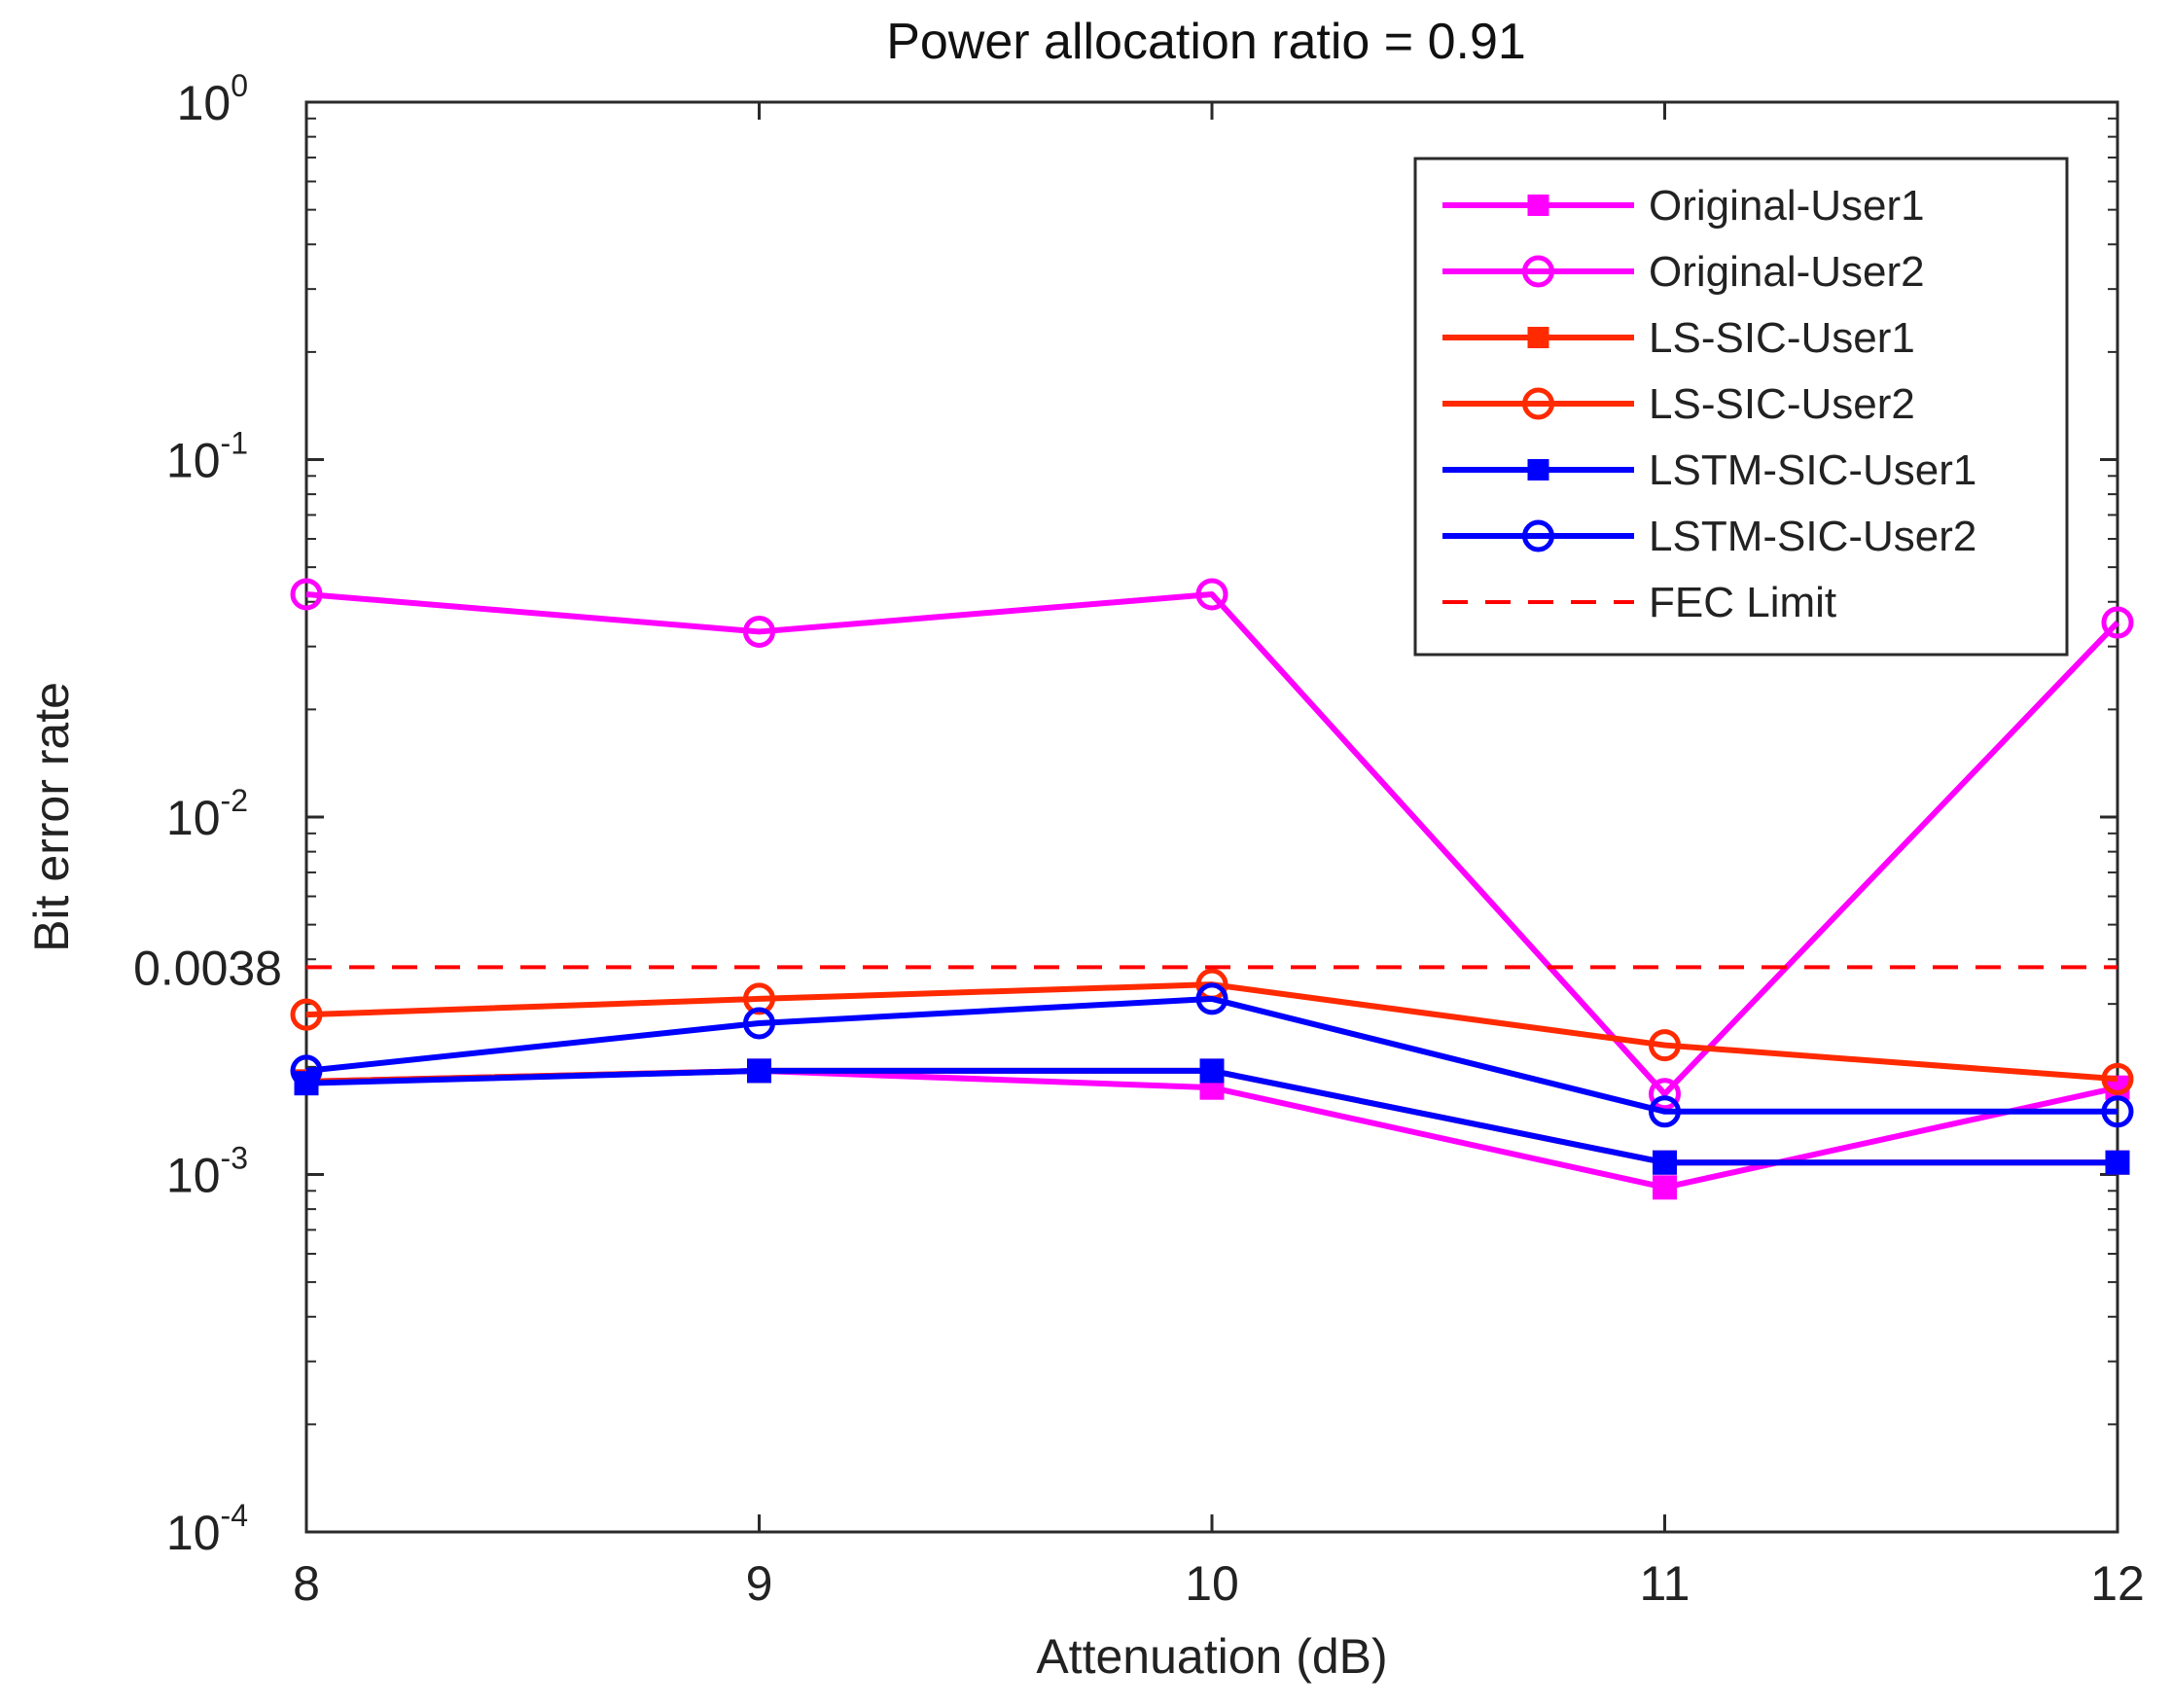  Describe the element at coordinates (207, 814) in the screenshot. I see `y-tick-label: 10-2` at that location.